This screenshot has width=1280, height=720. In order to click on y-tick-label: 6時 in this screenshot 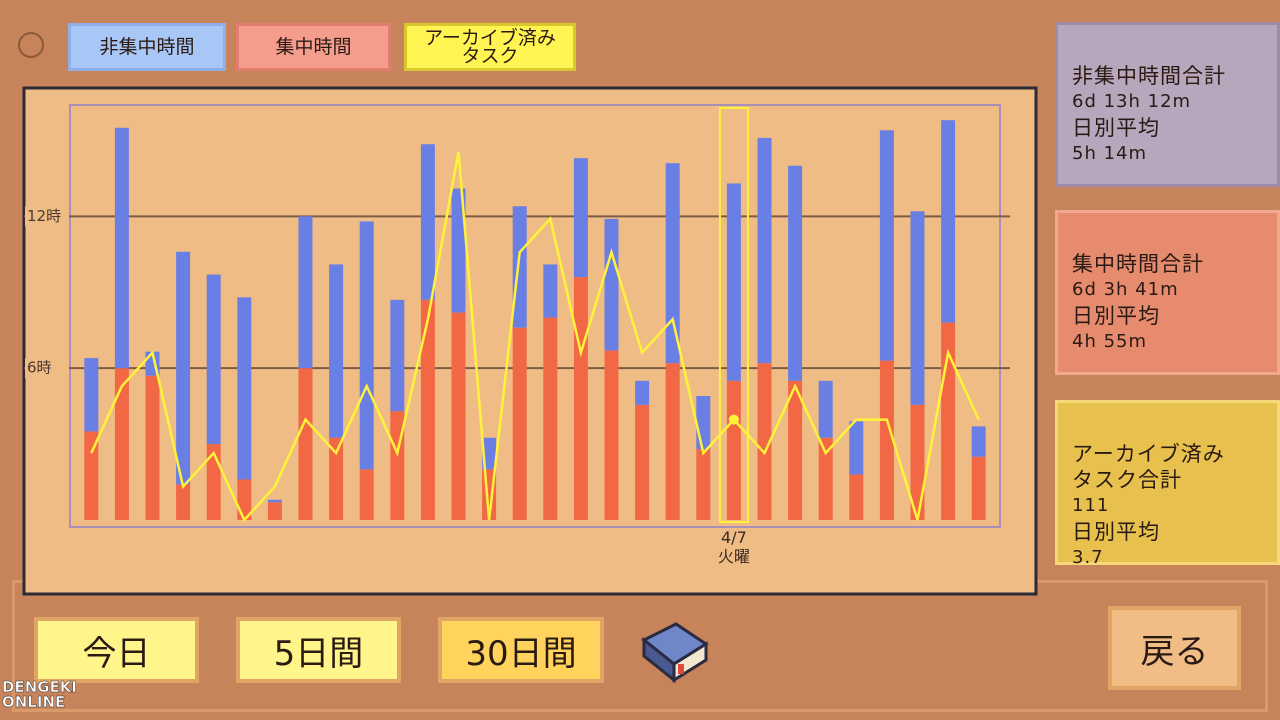, I will do `click(39, 368)`.